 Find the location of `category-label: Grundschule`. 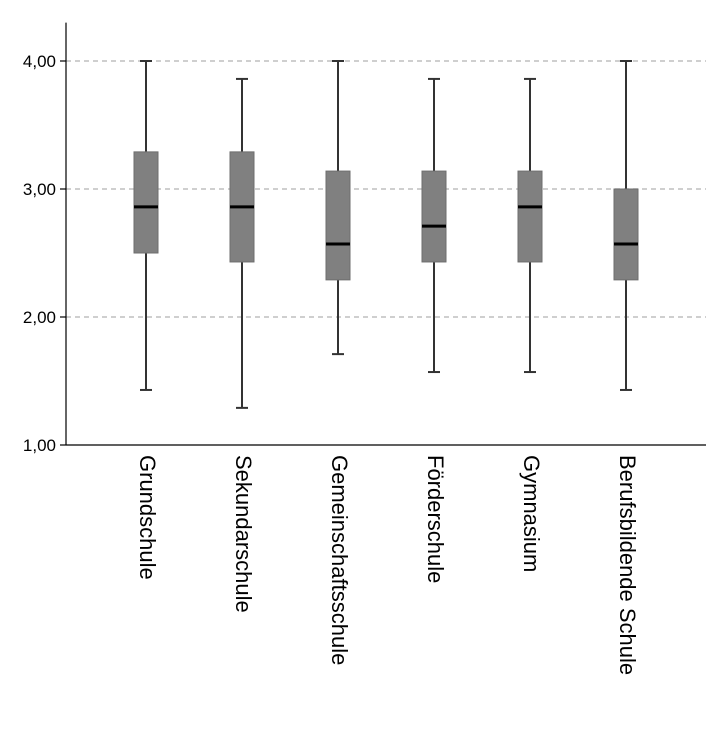

category-label: Grundschule is located at coordinates (147, 517).